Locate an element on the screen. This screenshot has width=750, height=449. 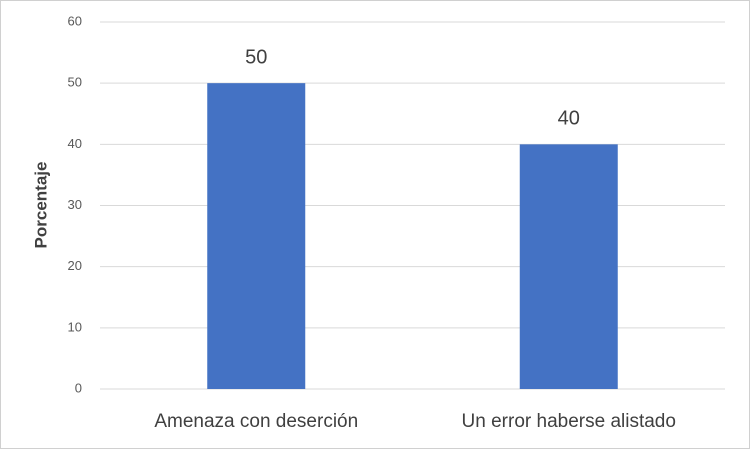
y-axis-label: Porcentaje is located at coordinates (40, 205).